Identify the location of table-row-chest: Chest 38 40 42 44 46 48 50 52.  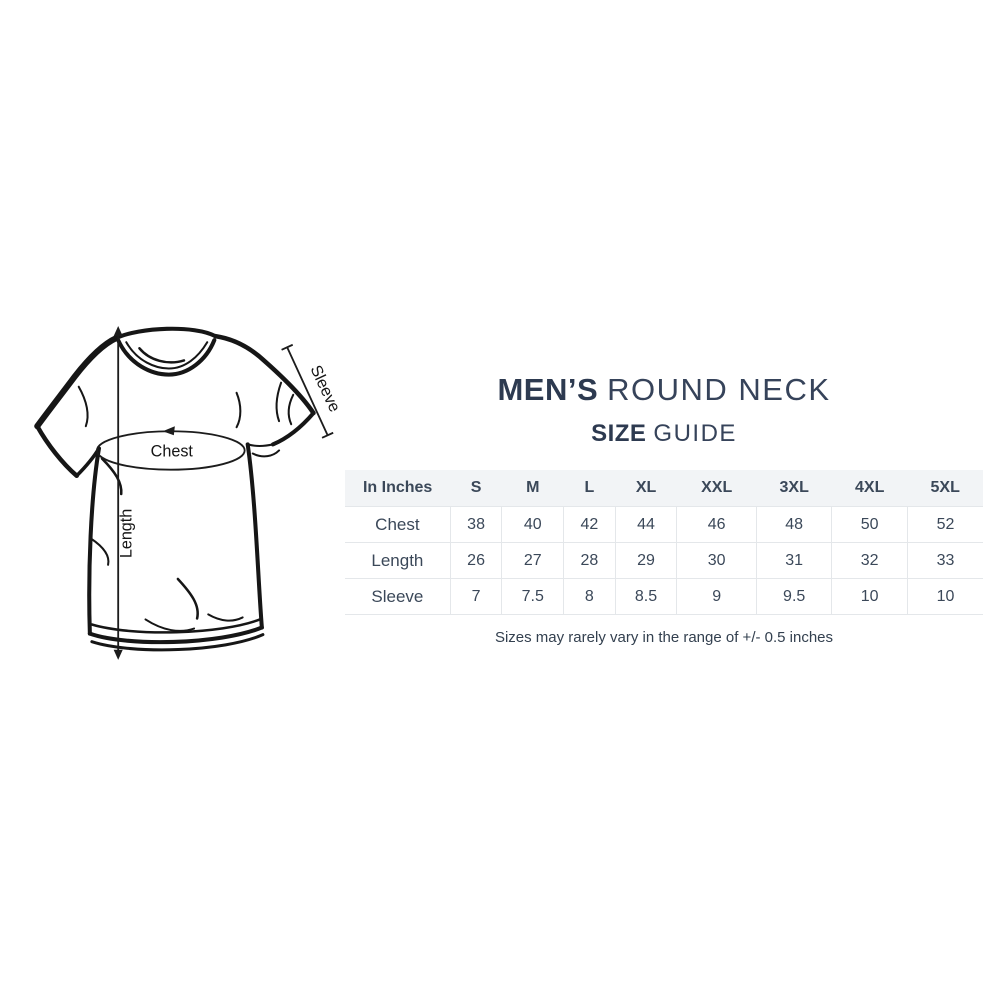
(664, 524).